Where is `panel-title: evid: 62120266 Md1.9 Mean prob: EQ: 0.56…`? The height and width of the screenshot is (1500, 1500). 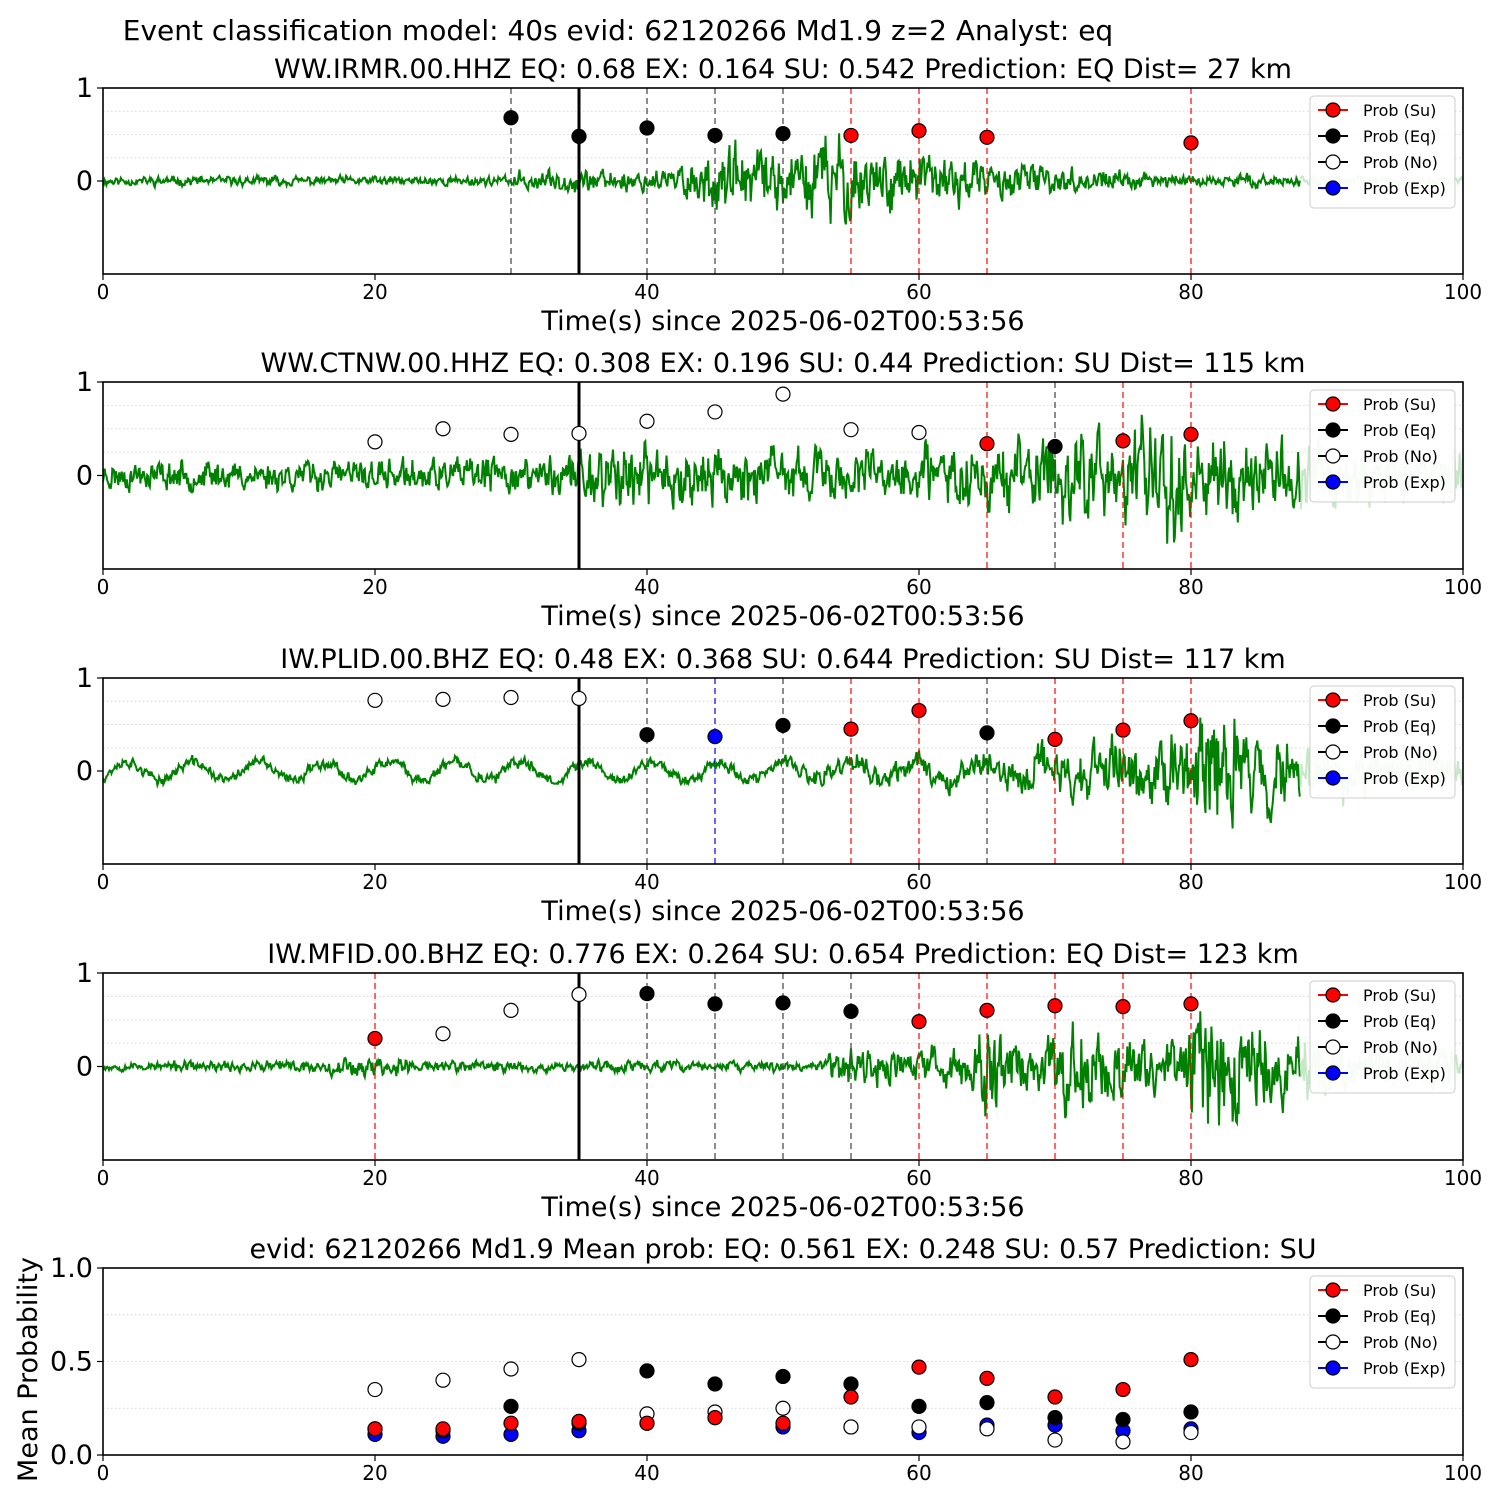 panel-title: evid: 62120266 Md1.9 Mean prob: EQ: 0.56… is located at coordinates (783, 1249).